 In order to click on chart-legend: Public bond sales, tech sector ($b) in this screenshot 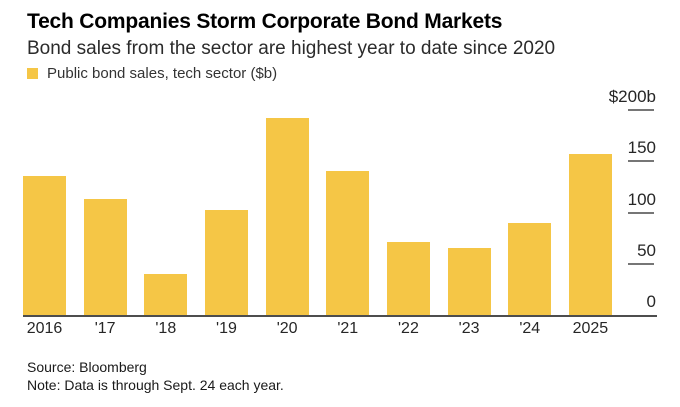, I will do `click(152, 73)`.